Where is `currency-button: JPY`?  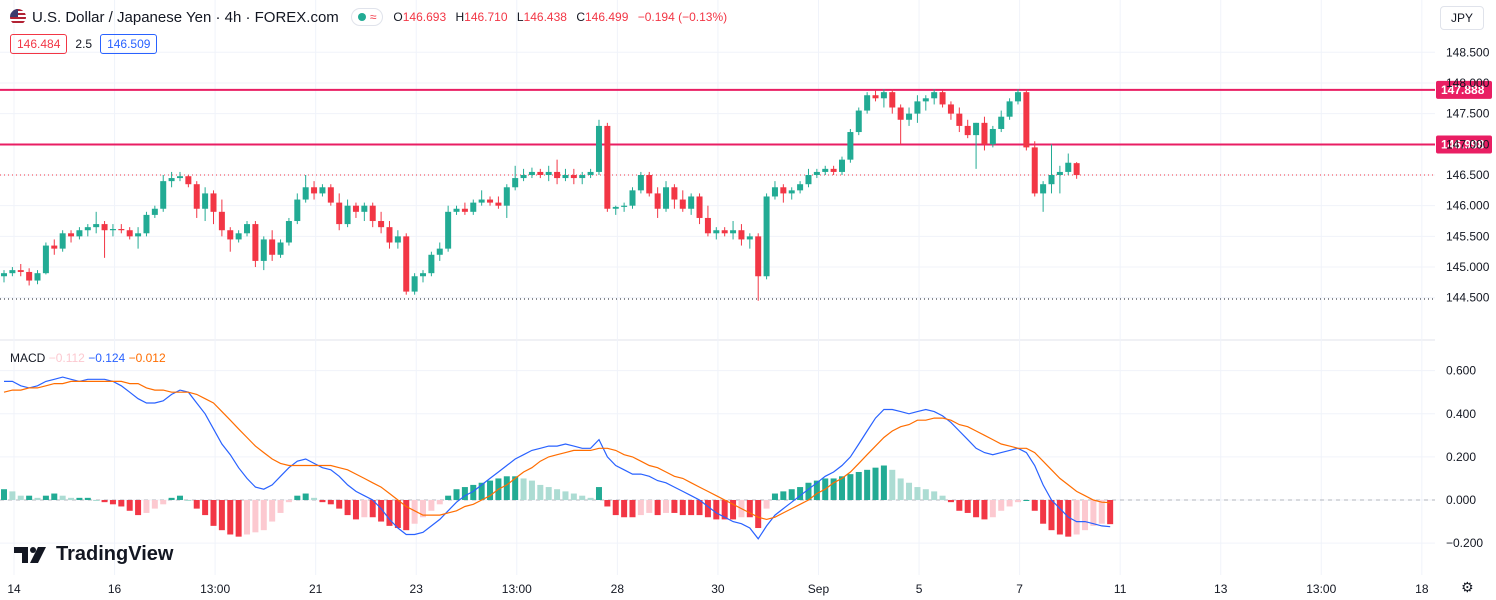 currency-button: JPY is located at coordinates (1462, 18).